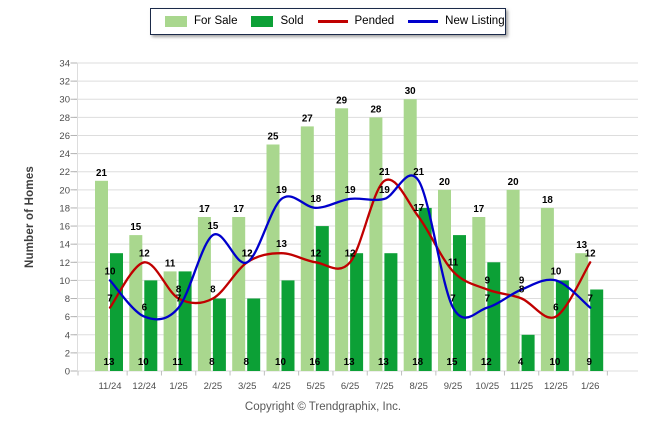  I want to click on sold-value-label: 8, so click(246, 362).